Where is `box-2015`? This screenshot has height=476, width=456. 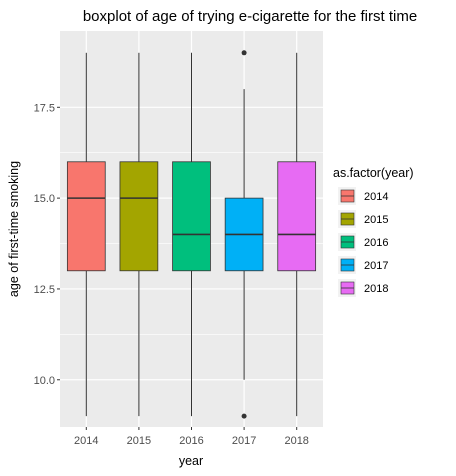
box-2015 is located at coordinates (139, 234).